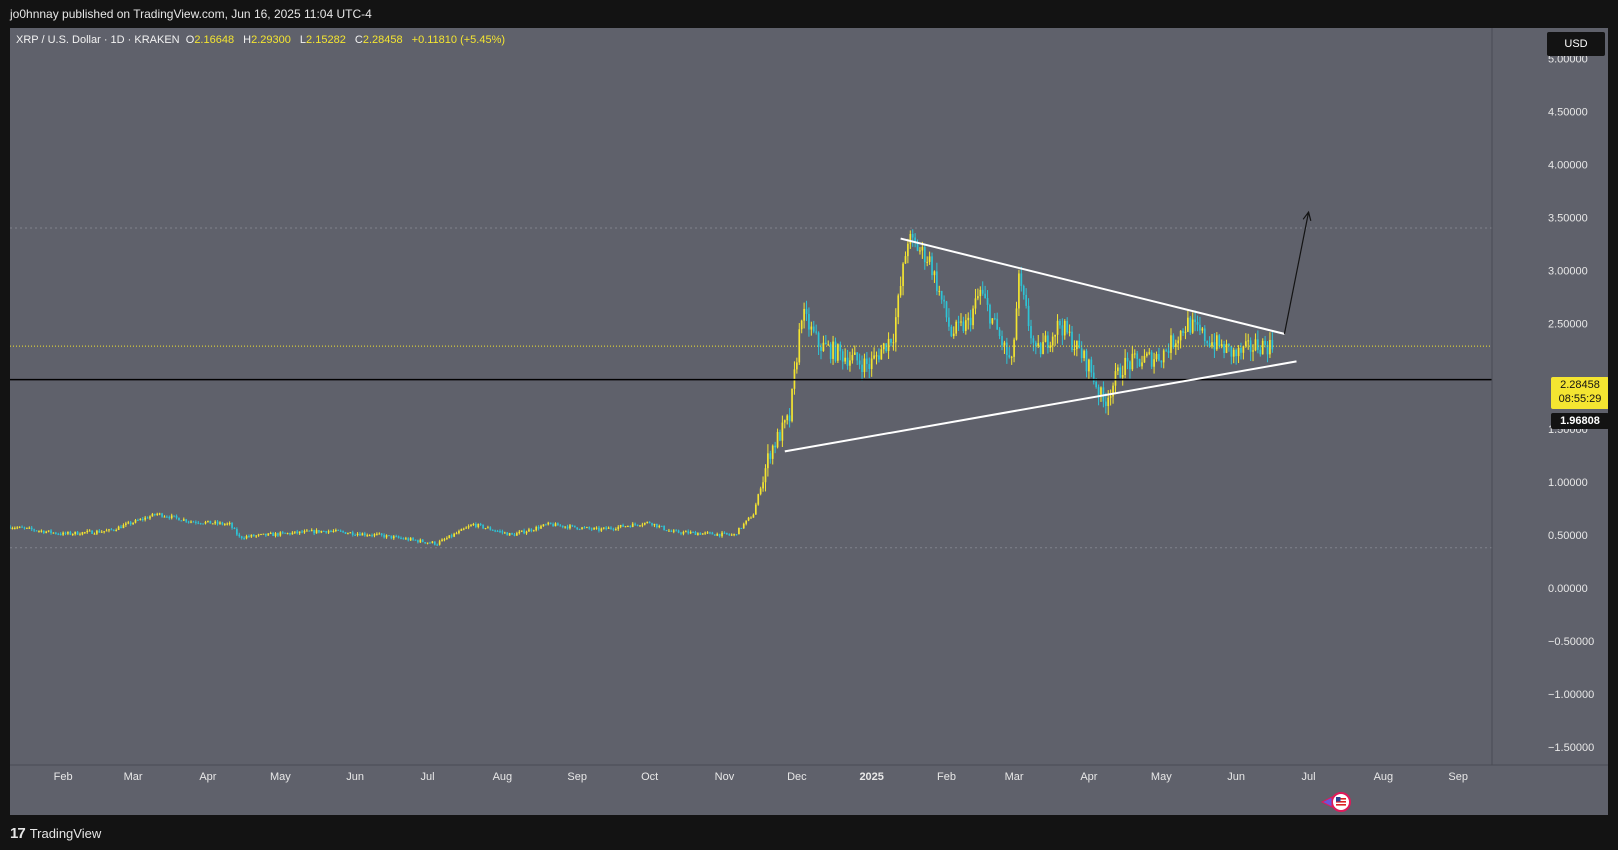  What do you see at coordinates (247, 40) in the screenshot?
I see `high-label: H` at bounding box center [247, 40].